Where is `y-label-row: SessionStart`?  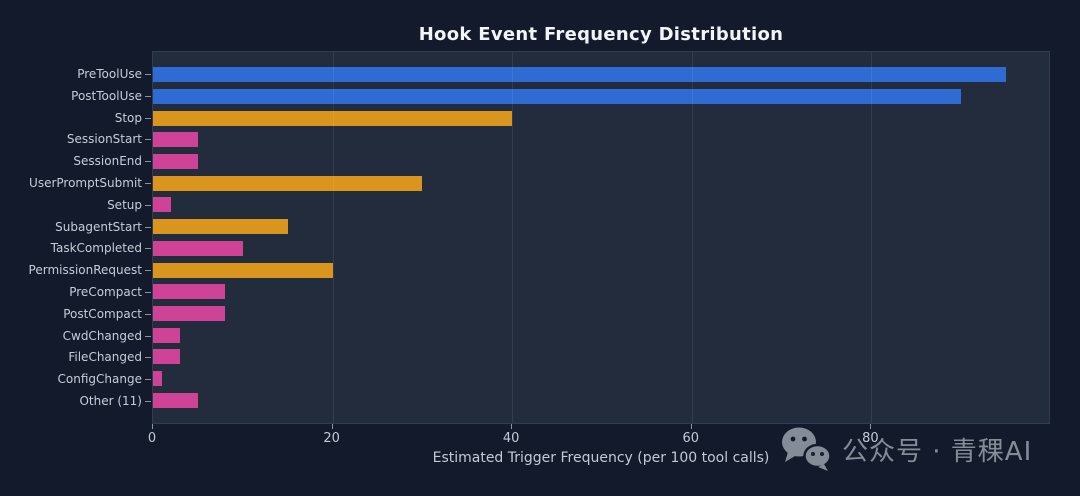 y-label-row: SessionStart is located at coordinates (71, 139).